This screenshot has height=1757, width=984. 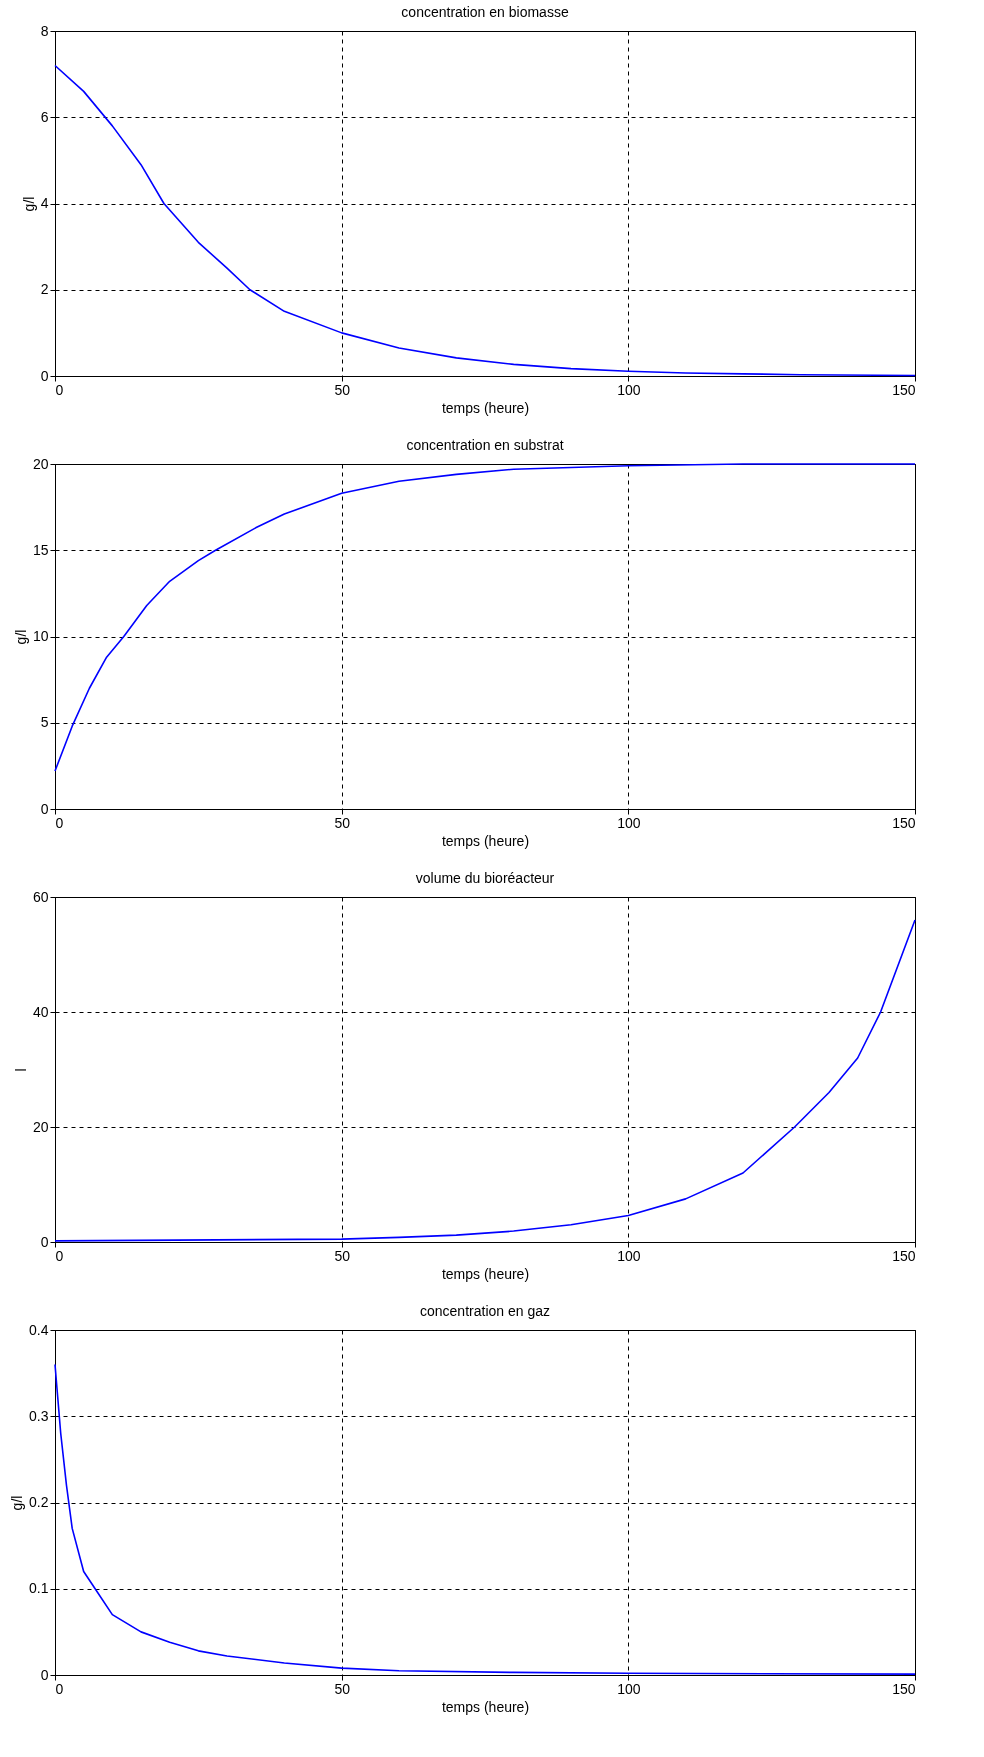 What do you see at coordinates (44, 30) in the screenshot?
I see `y-tick-label: 8` at bounding box center [44, 30].